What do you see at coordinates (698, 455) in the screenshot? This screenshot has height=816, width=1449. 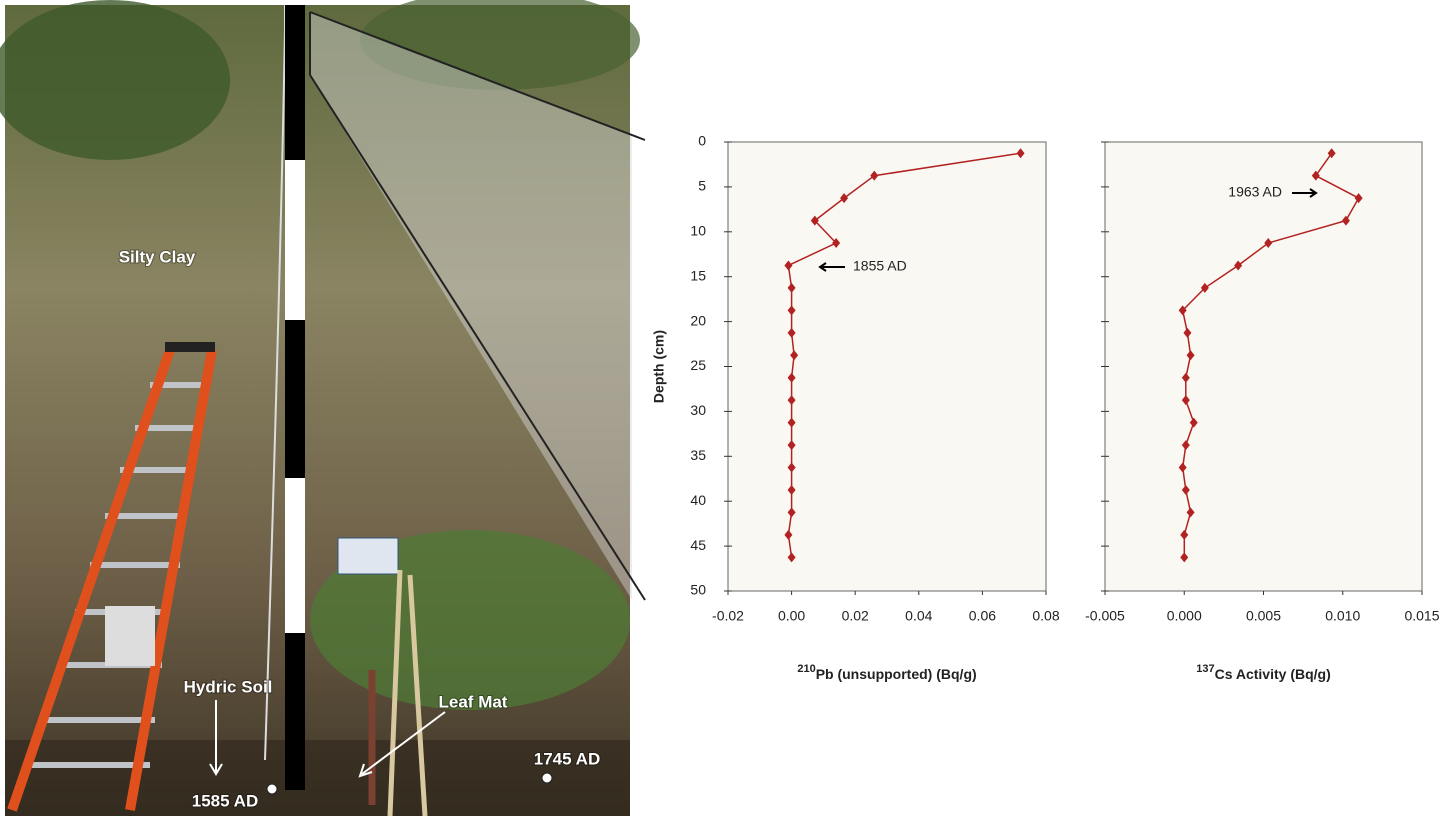 I see `y-tick-label: 35` at bounding box center [698, 455].